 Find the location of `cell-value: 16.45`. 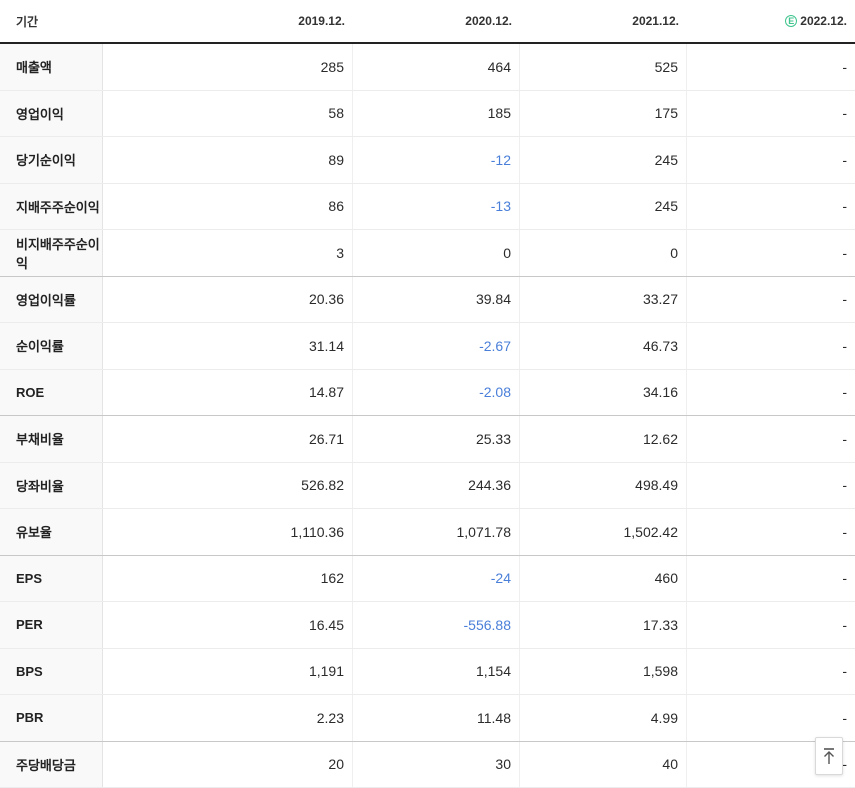

cell-value: 16.45 is located at coordinates (228, 625).